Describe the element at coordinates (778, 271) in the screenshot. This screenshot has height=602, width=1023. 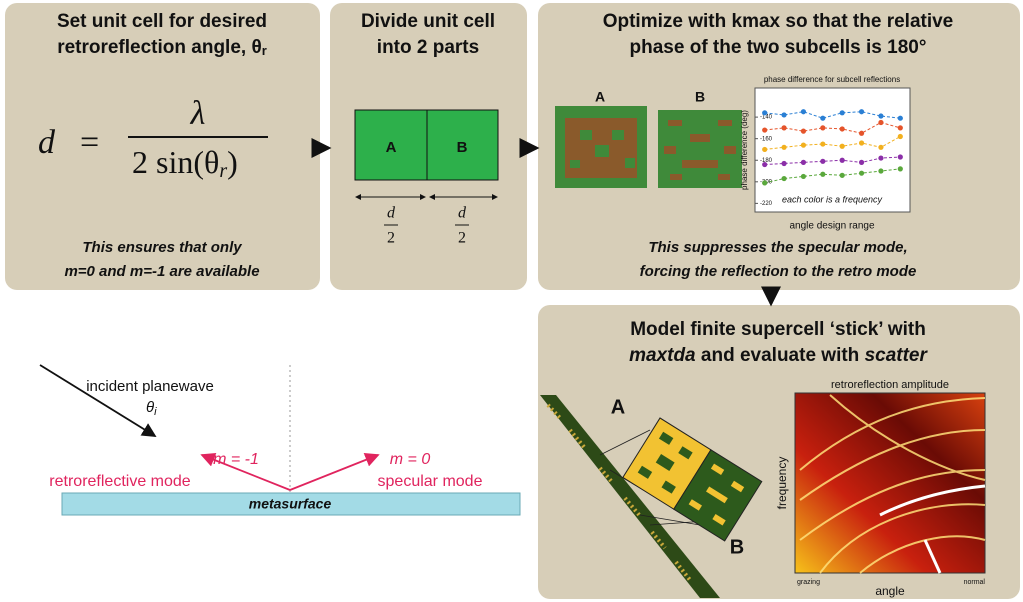
I see `step-note: forcing the reflection to the retro mode` at that location.